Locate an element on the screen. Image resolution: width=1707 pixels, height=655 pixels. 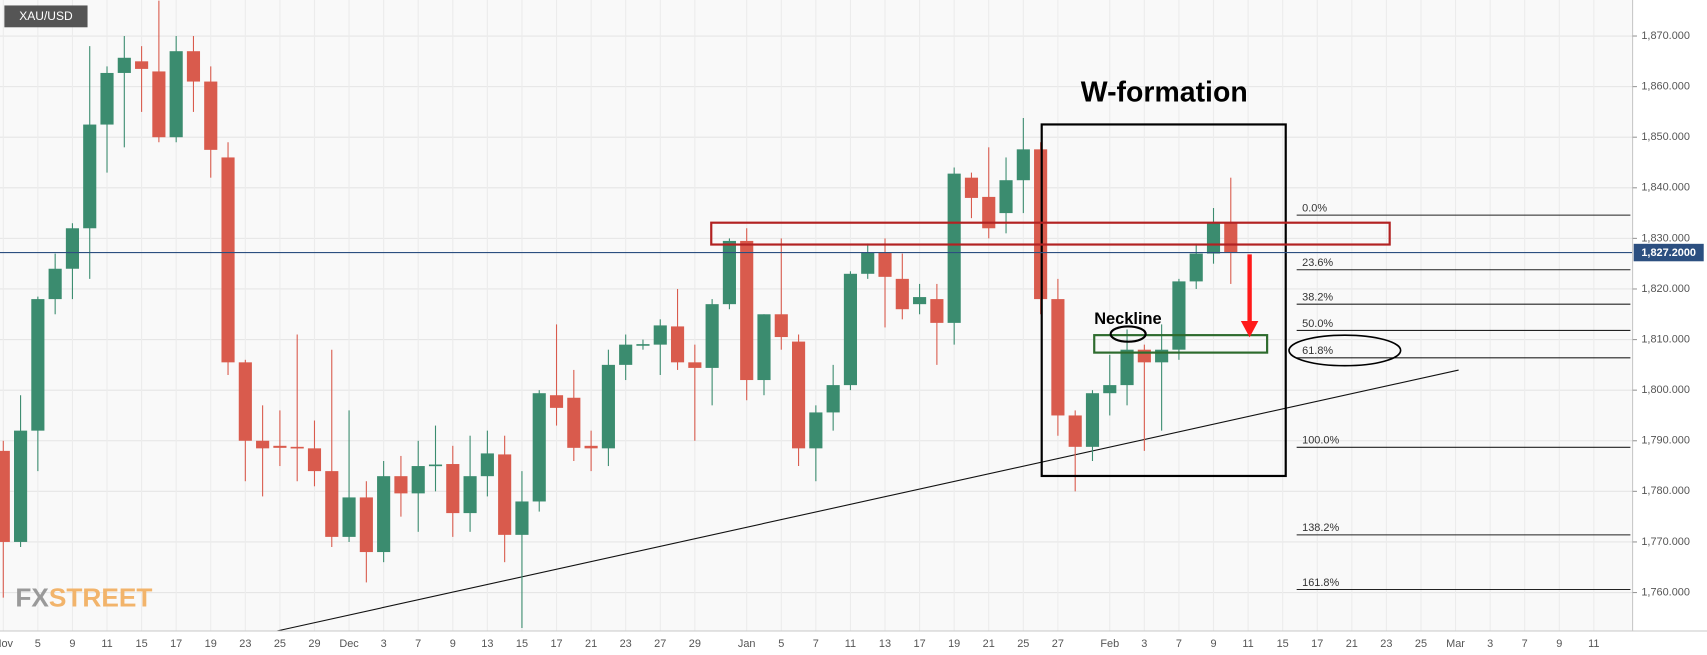
y-tick-label: 1,800.000 is located at coordinates (1665, 390).